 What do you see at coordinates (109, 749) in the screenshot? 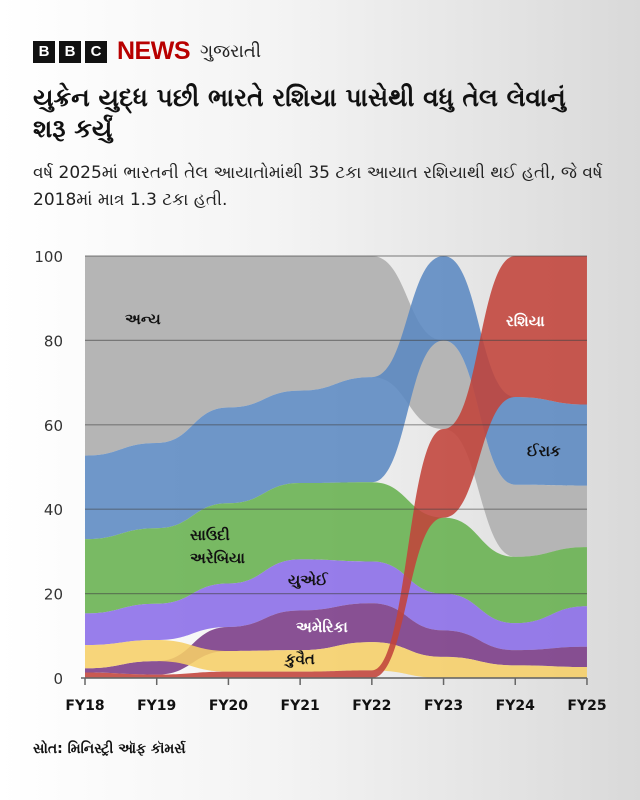
I see `source-note: સોત: મિનિસ્ટ્રી ઑફ કૉમર્સ` at bounding box center [109, 749].